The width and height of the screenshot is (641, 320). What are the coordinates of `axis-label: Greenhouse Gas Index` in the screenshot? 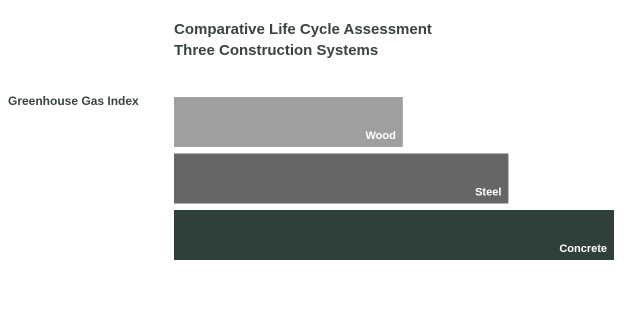 It's located at (73, 101).